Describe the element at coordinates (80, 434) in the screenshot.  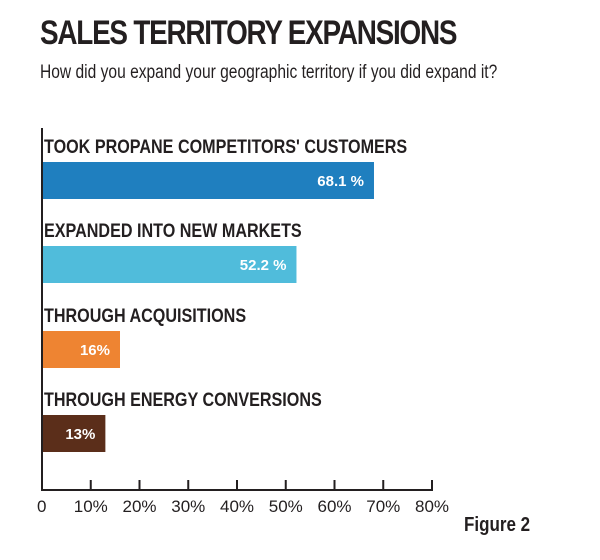
I see `data-label: 13%` at that location.